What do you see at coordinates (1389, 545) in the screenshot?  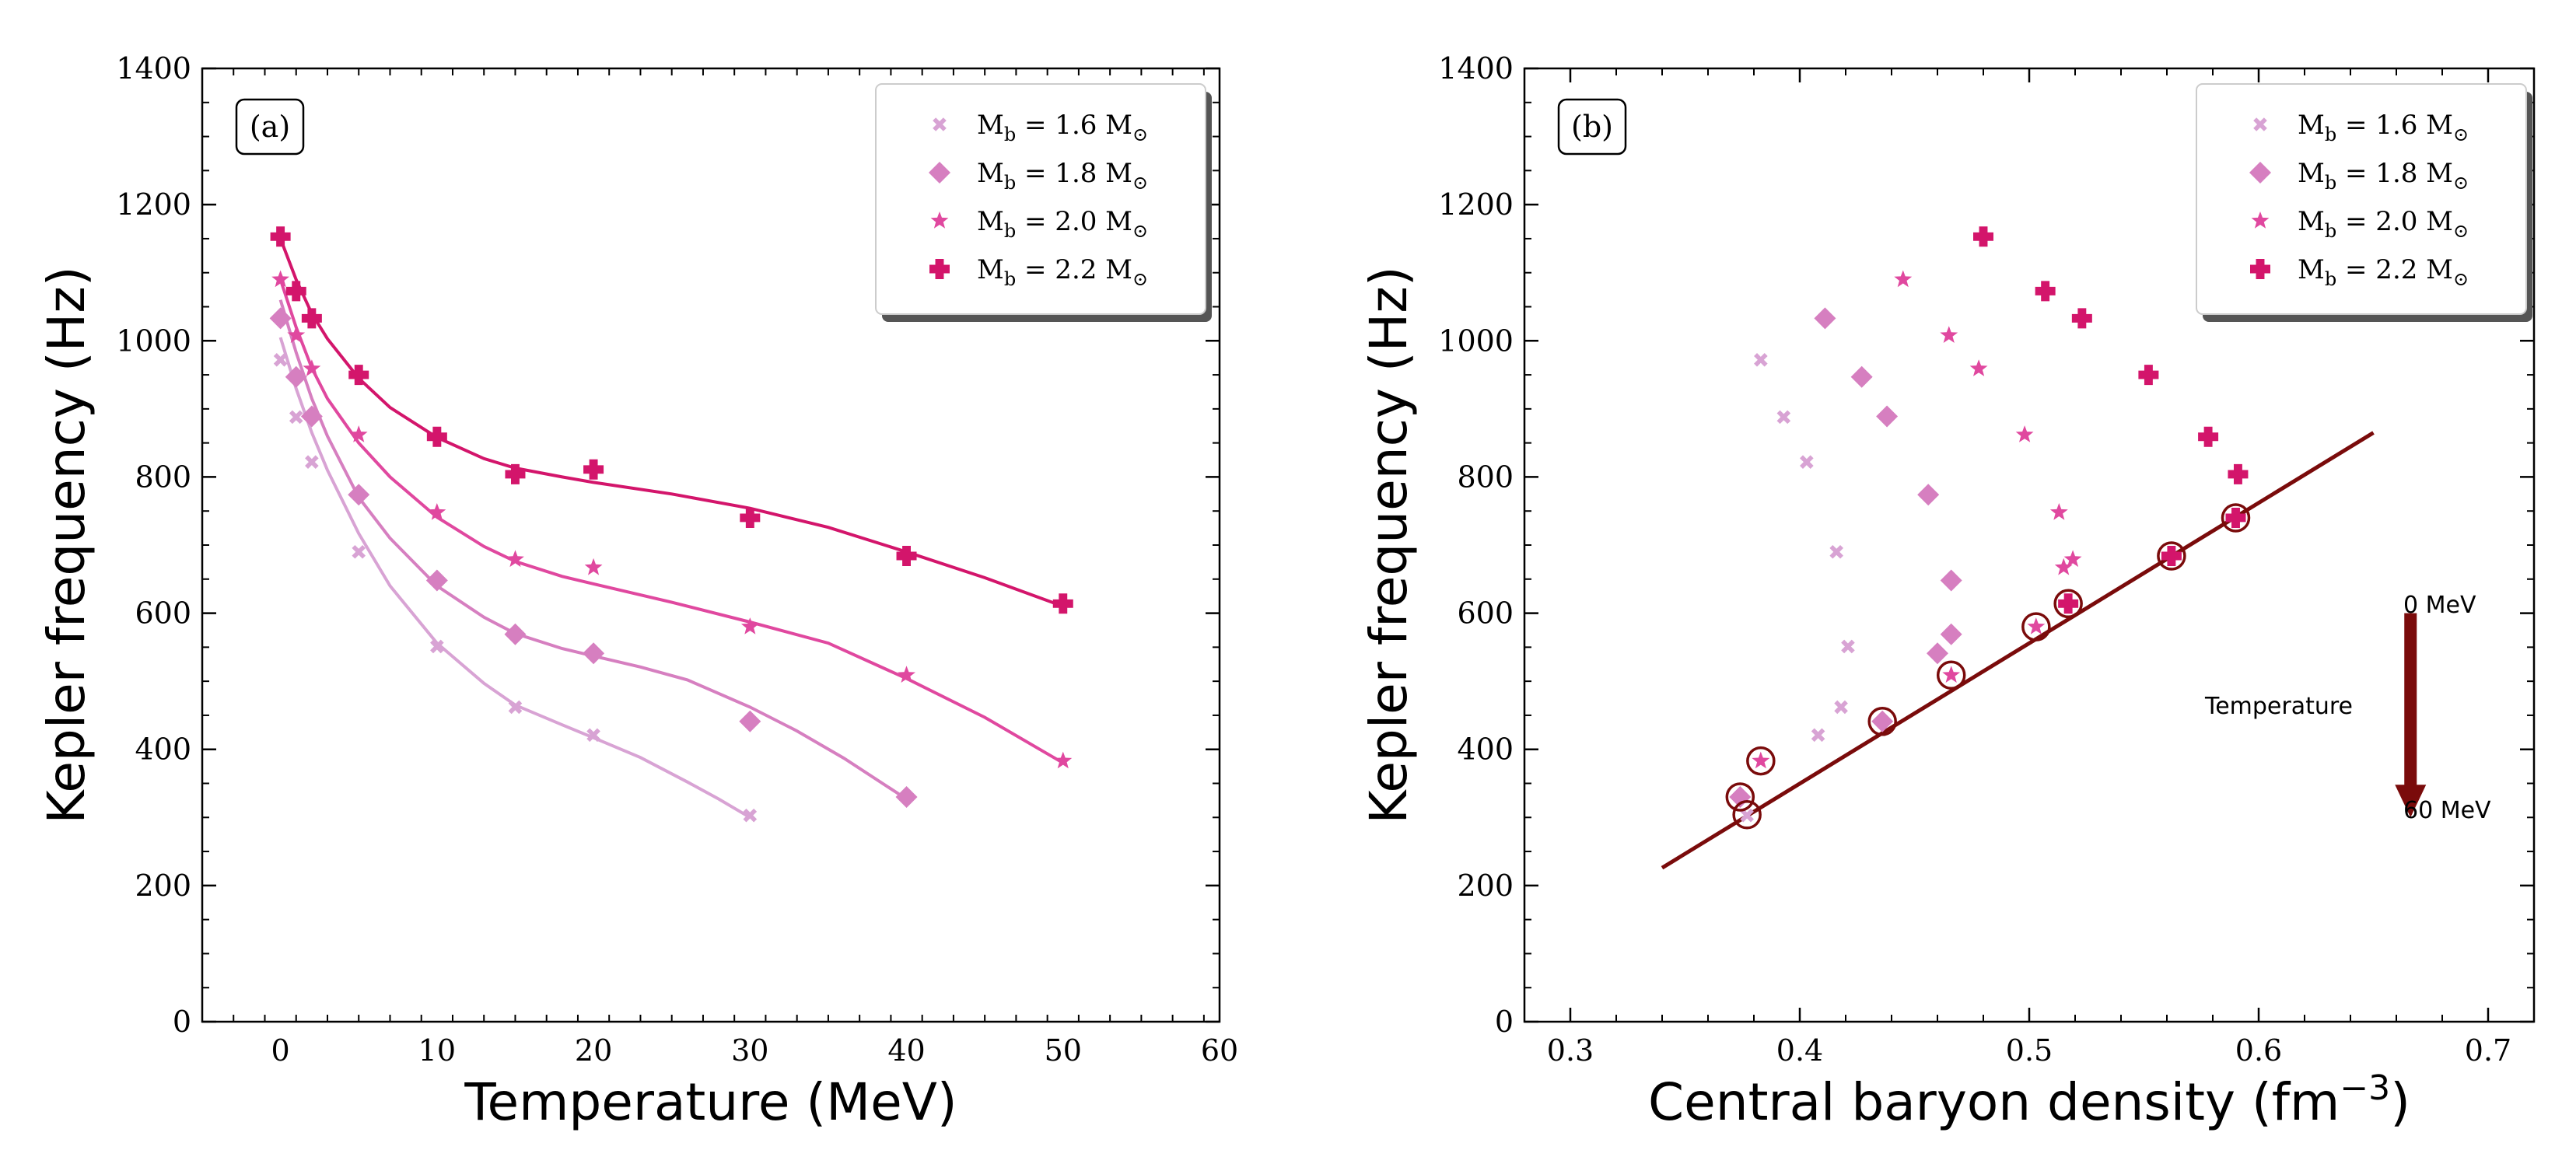 I see `panel-b-ylabel: Kepler frequency (Hz)` at bounding box center [1389, 545].